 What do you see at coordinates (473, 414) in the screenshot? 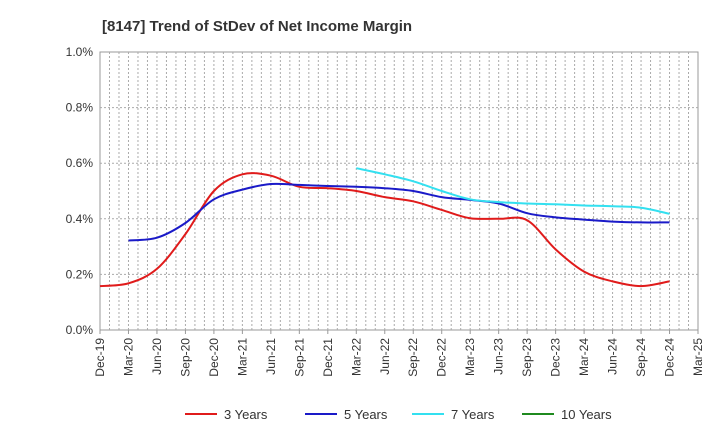
I see `legend-label: 7 Years` at bounding box center [473, 414].